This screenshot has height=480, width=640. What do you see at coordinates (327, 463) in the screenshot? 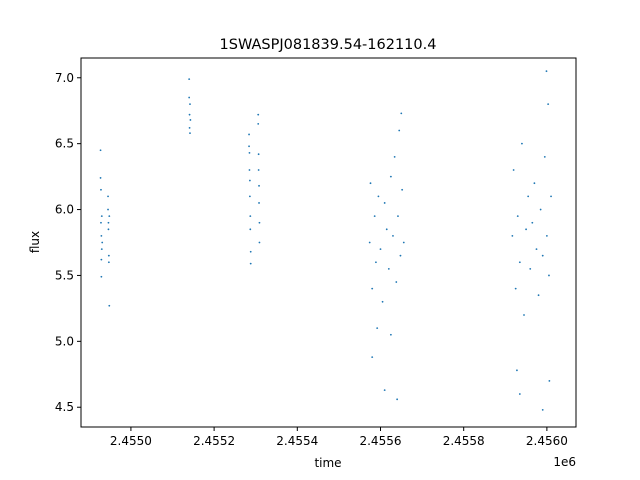
I see `x-axis-label: time` at bounding box center [327, 463].